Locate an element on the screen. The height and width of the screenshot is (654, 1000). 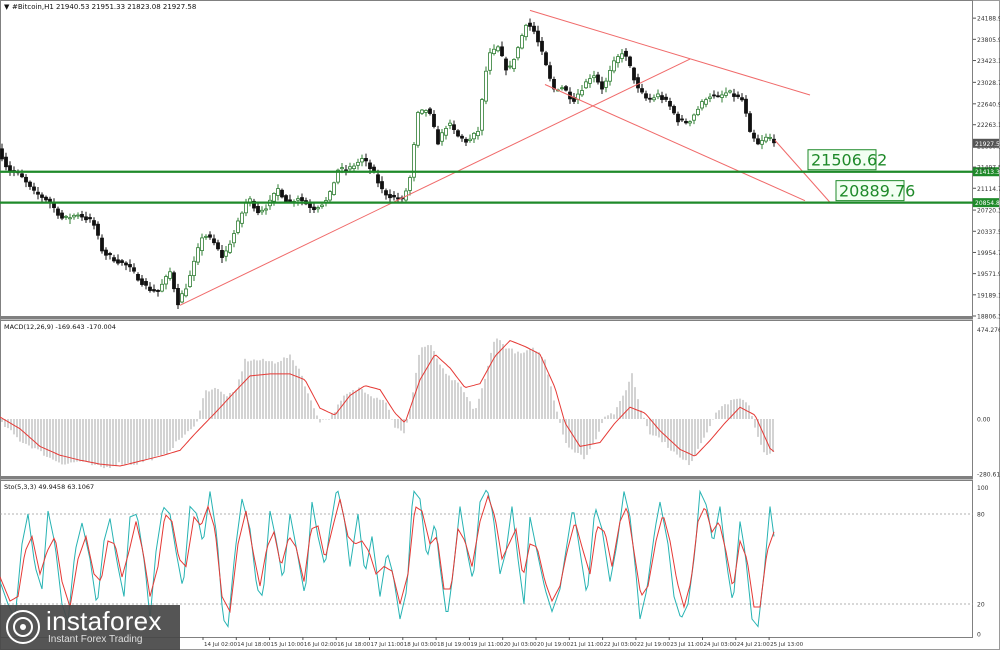
price-tick-label: 22640.90 is located at coordinates (988, 104).